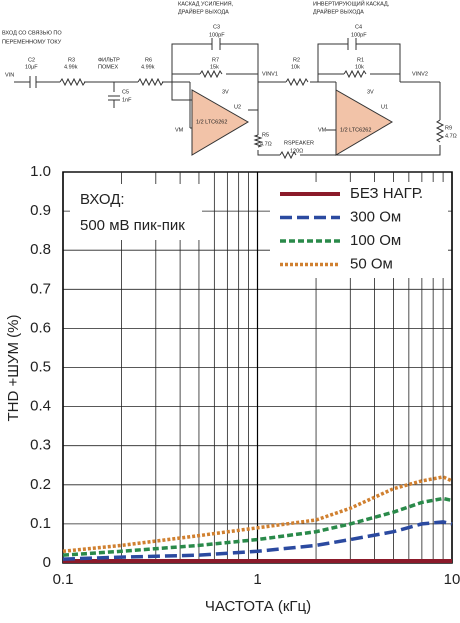 Image resolution: width=460 pixels, height=623 pixels. Describe the element at coordinates (375, 216) in the screenshot. I see `legend-label: 300 Ом` at that location.